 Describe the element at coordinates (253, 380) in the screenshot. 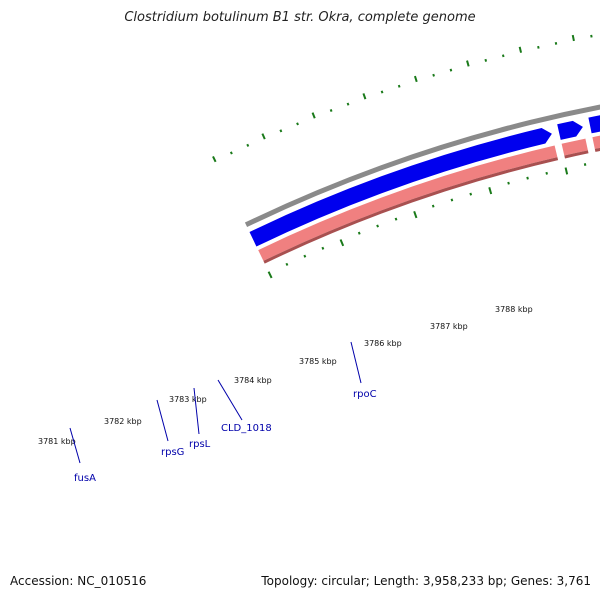

I see `kbp-label: 3784 kbp` at that location.